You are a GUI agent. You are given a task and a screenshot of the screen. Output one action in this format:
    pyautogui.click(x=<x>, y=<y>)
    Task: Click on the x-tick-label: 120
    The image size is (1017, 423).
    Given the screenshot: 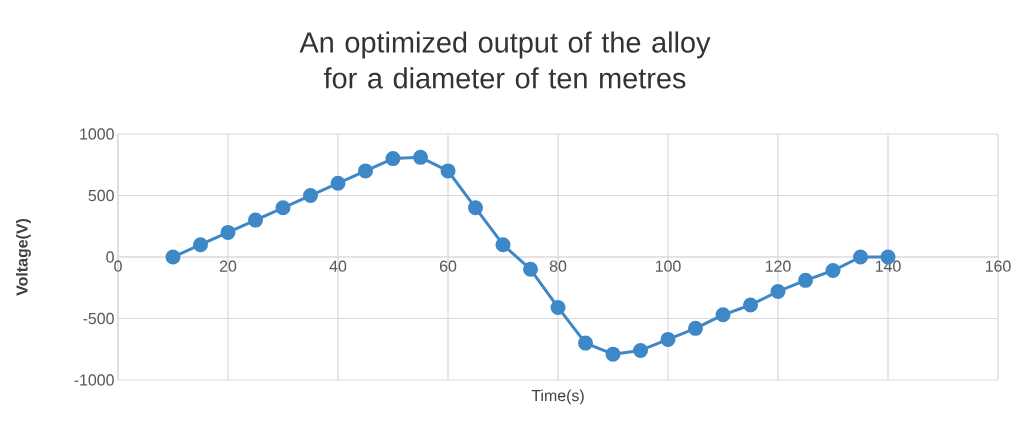 What is the action you would take?
    pyautogui.click(x=778, y=266)
    